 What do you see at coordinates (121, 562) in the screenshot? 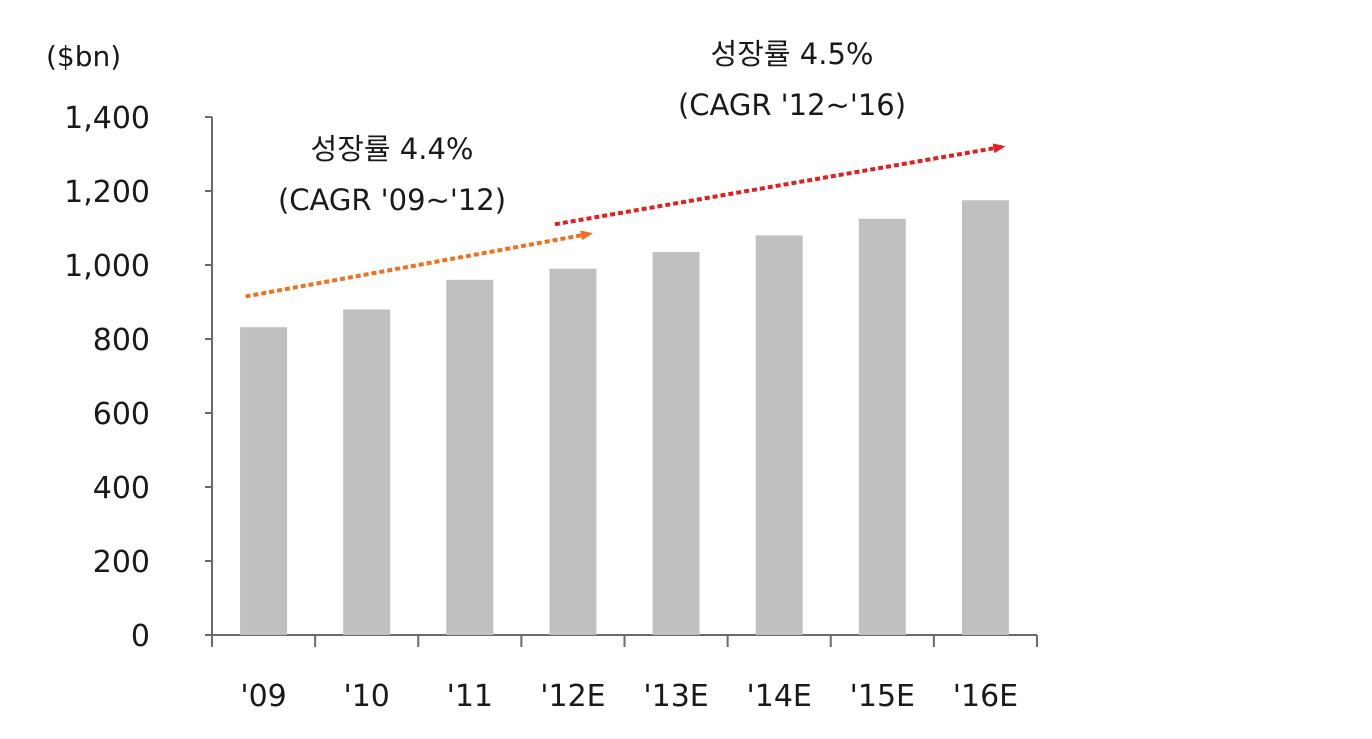
I see `y-tick-label: 200` at bounding box center [121, 562].